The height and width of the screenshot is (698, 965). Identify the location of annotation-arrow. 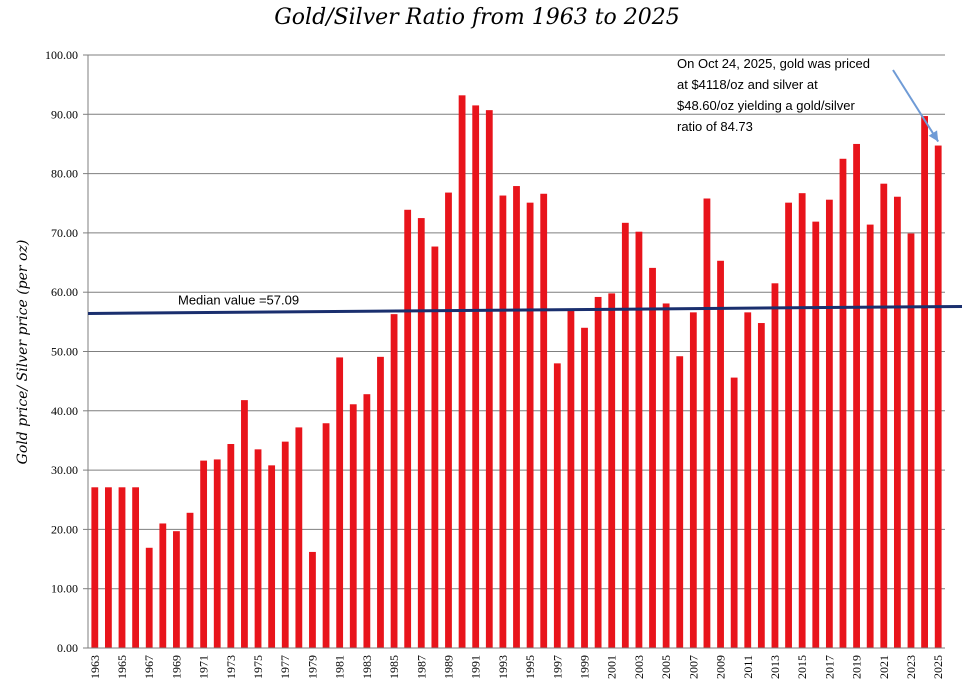
(916, 106).